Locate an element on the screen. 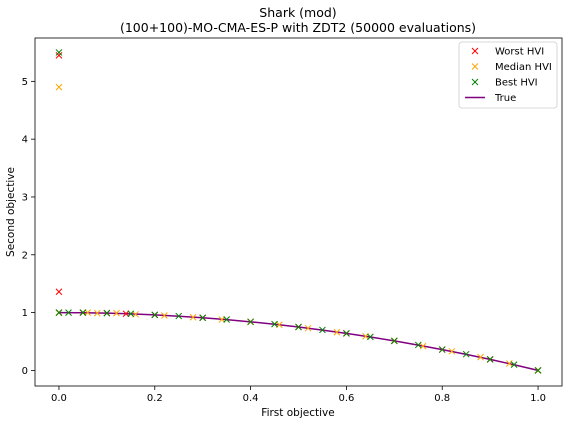 This screenshot has width=568, height=424. x-axis-label: First objective is located at coordinates (297, 413).